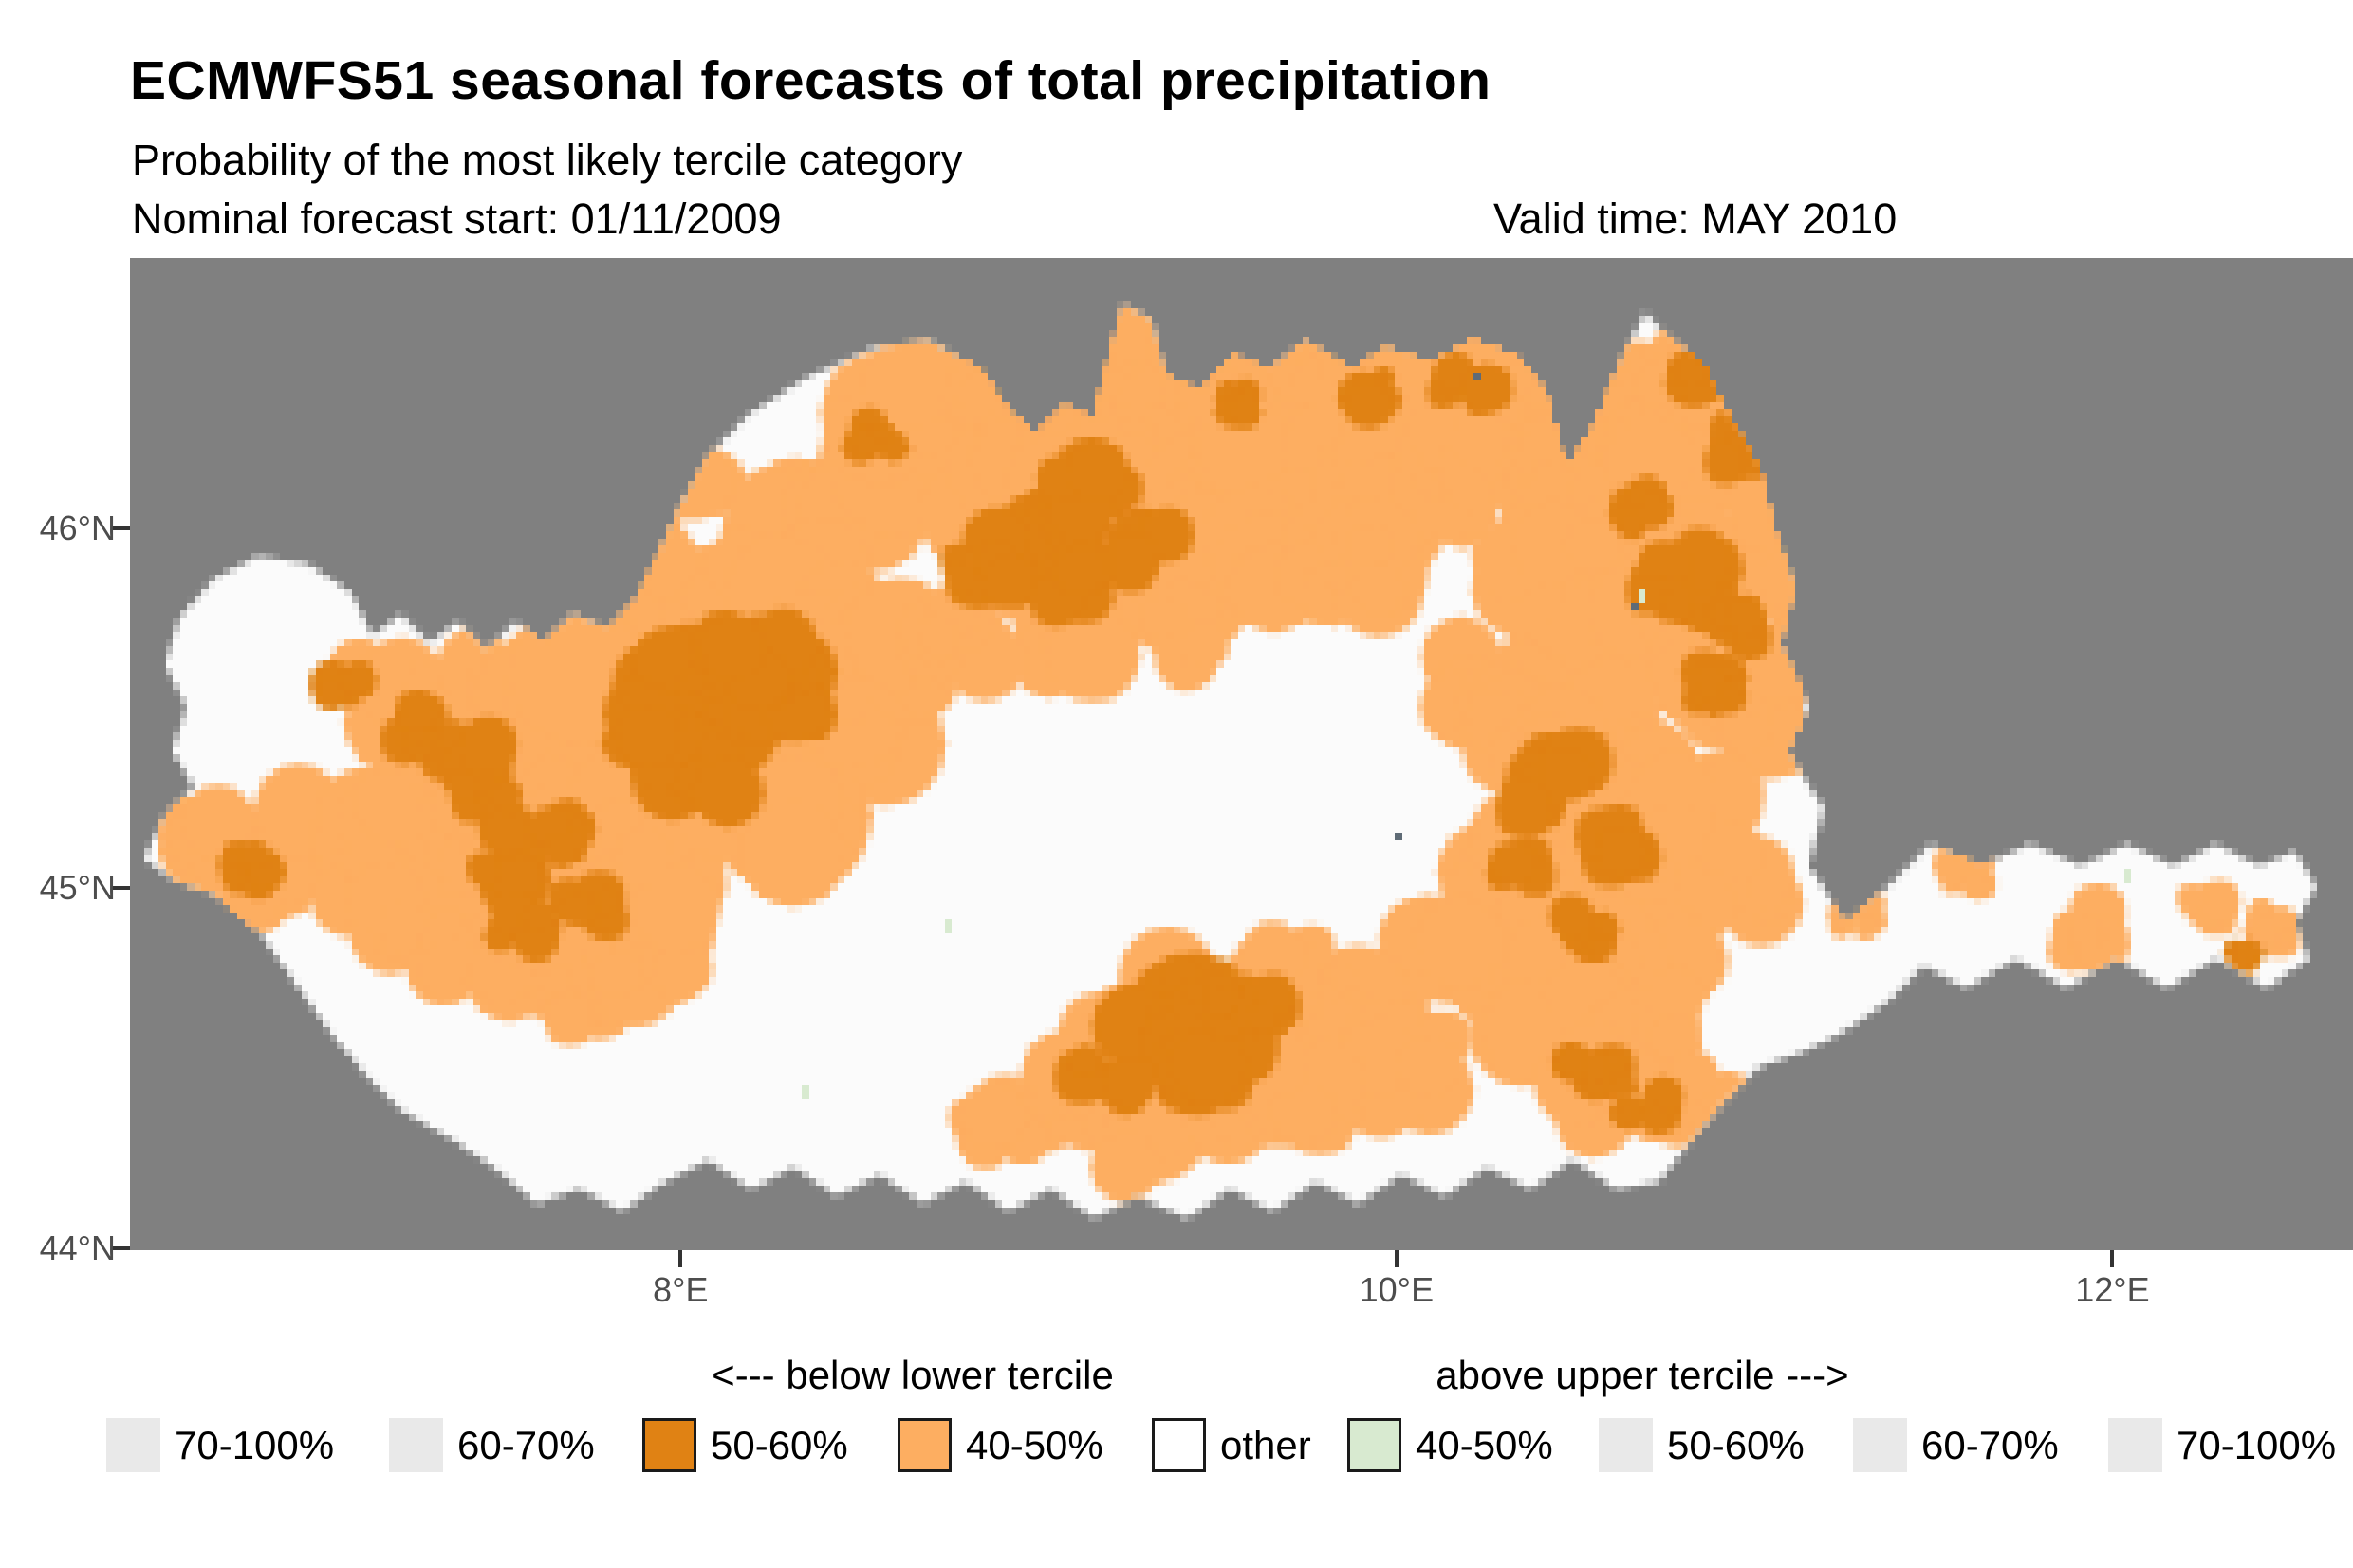 Image resolution: width=2353 pixels, height=1568 pixels. What do you see at coordinates (1265, 1445) in the screenshot?
I see `legend-label: other` at bounding box center [1265, 1445].